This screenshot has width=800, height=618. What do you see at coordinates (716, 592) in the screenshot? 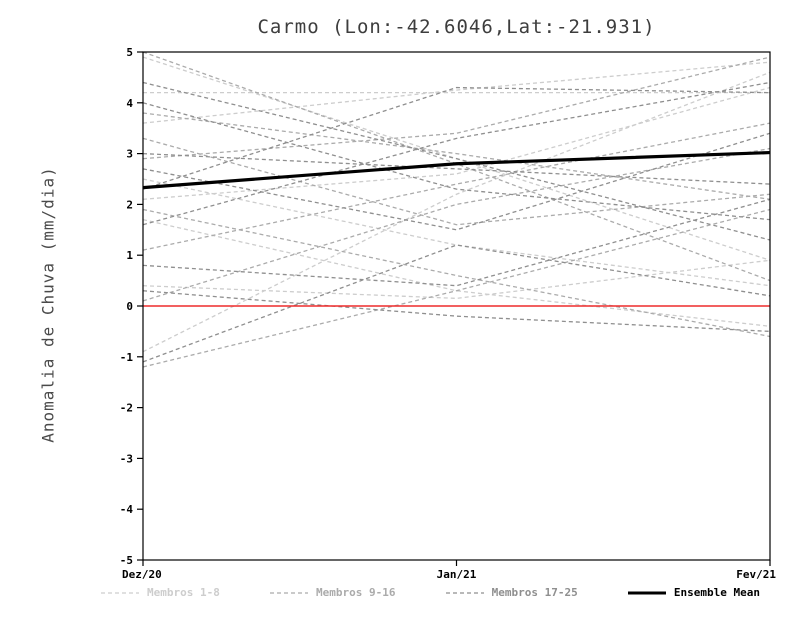
I see `legend-label: Ensemble Mean` at bounding box center [716, 592].